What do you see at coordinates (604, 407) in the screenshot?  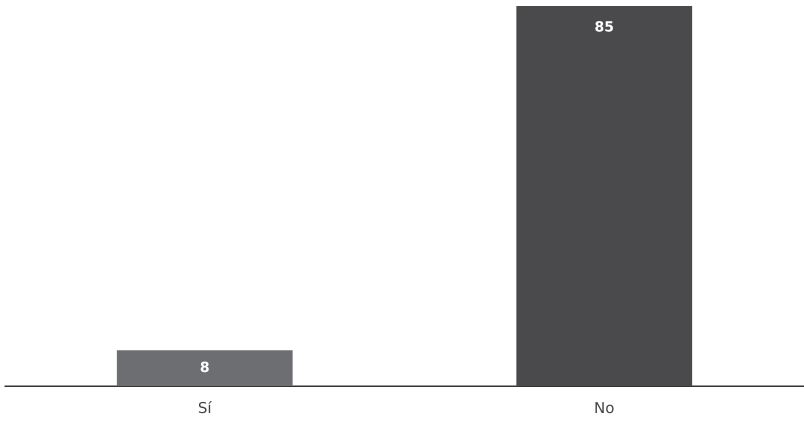 I see `x-tick-label: No` at bounding box center [604, 407].